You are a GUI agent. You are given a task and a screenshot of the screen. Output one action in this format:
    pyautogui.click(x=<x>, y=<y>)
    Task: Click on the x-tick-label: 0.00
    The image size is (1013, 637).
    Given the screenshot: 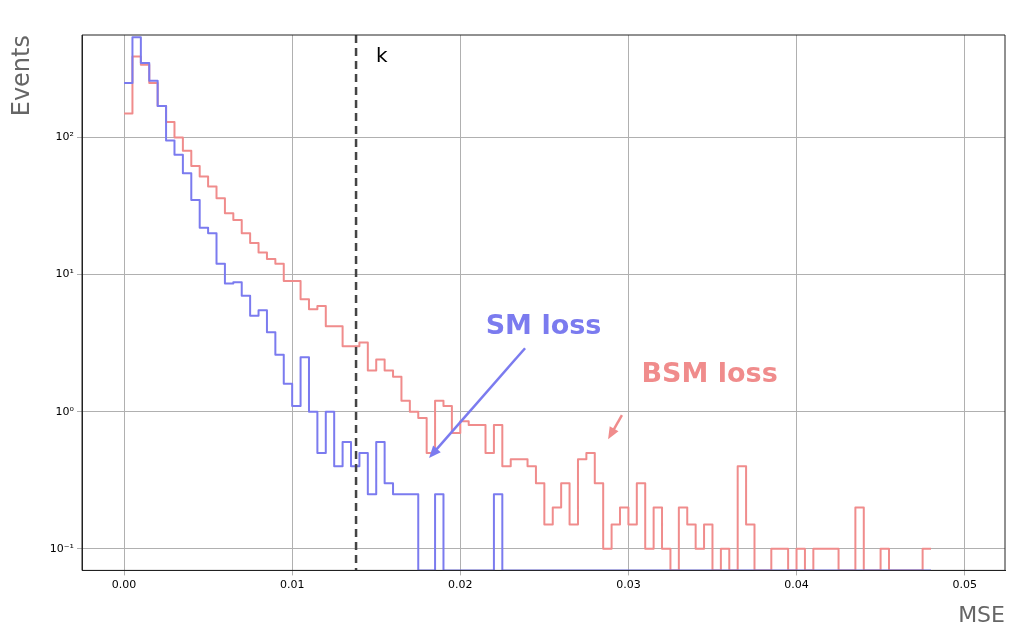 What is the action you would take?
    pyautogui.click(x=124, y=584)
    